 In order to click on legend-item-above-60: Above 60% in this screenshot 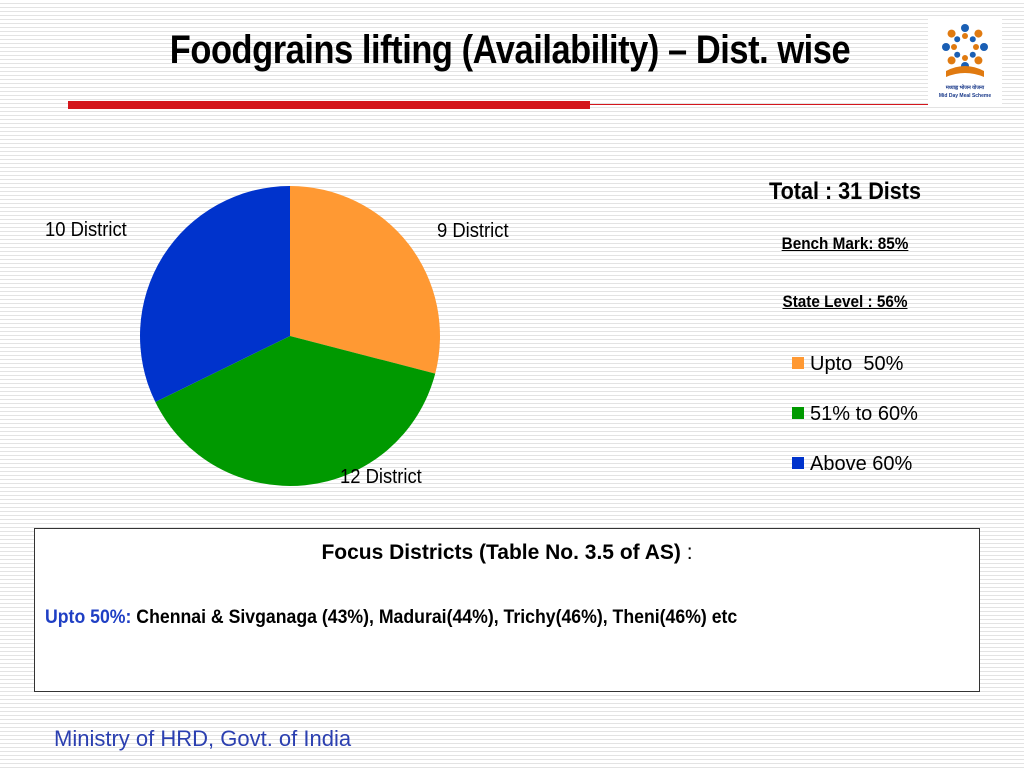, I will do `click(852, 464)`.